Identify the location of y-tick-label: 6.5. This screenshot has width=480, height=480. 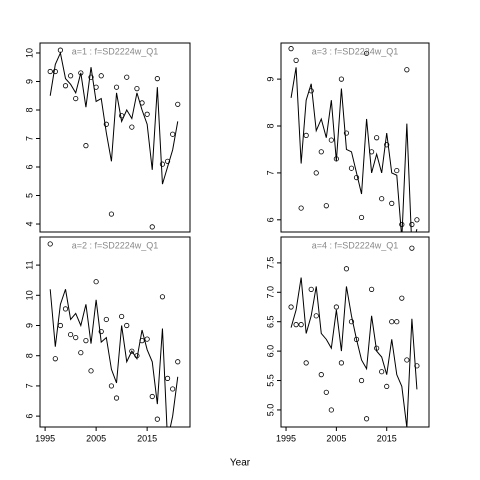
(270, 321).